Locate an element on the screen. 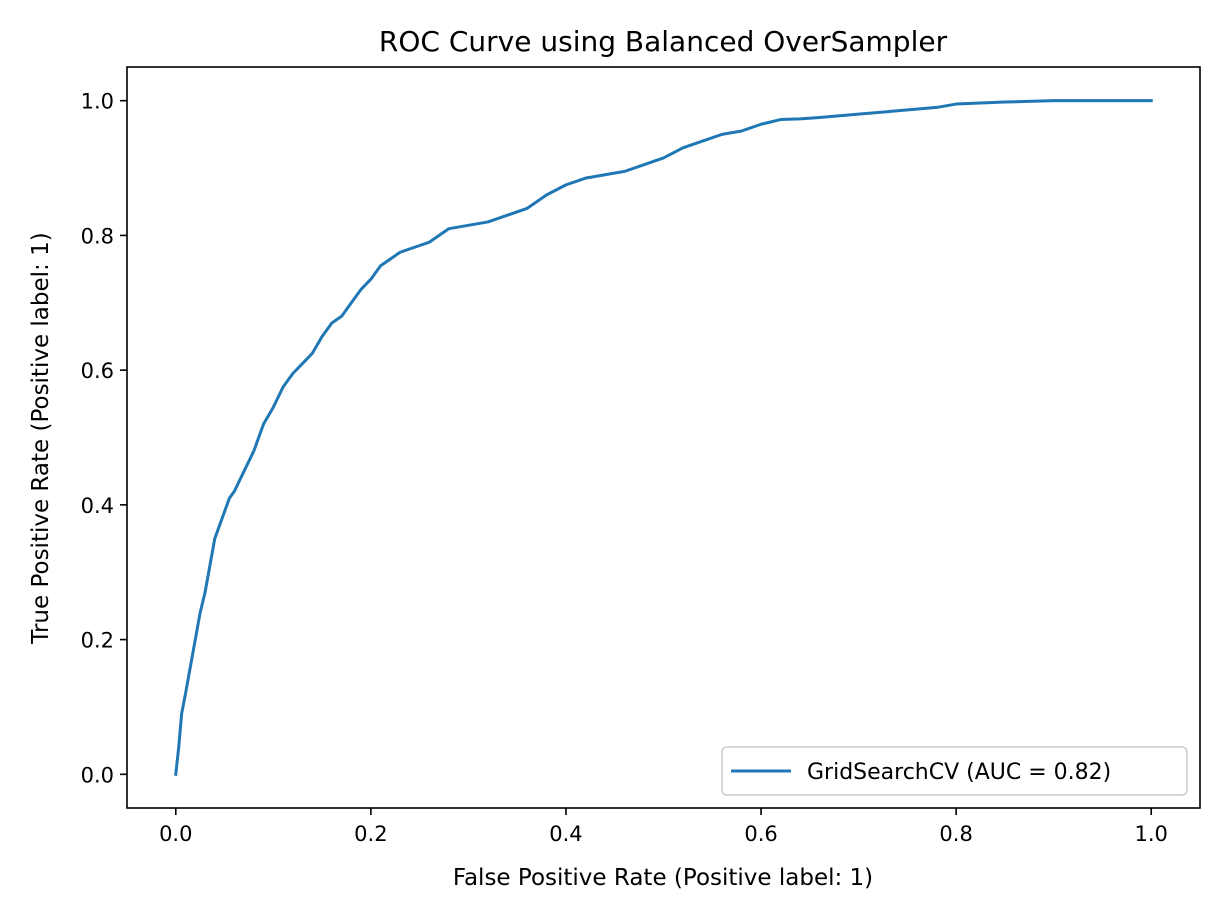 This screenshot has height=921, width=1228. y-tick-label: 0.6 is located at coordinates (97, 371).